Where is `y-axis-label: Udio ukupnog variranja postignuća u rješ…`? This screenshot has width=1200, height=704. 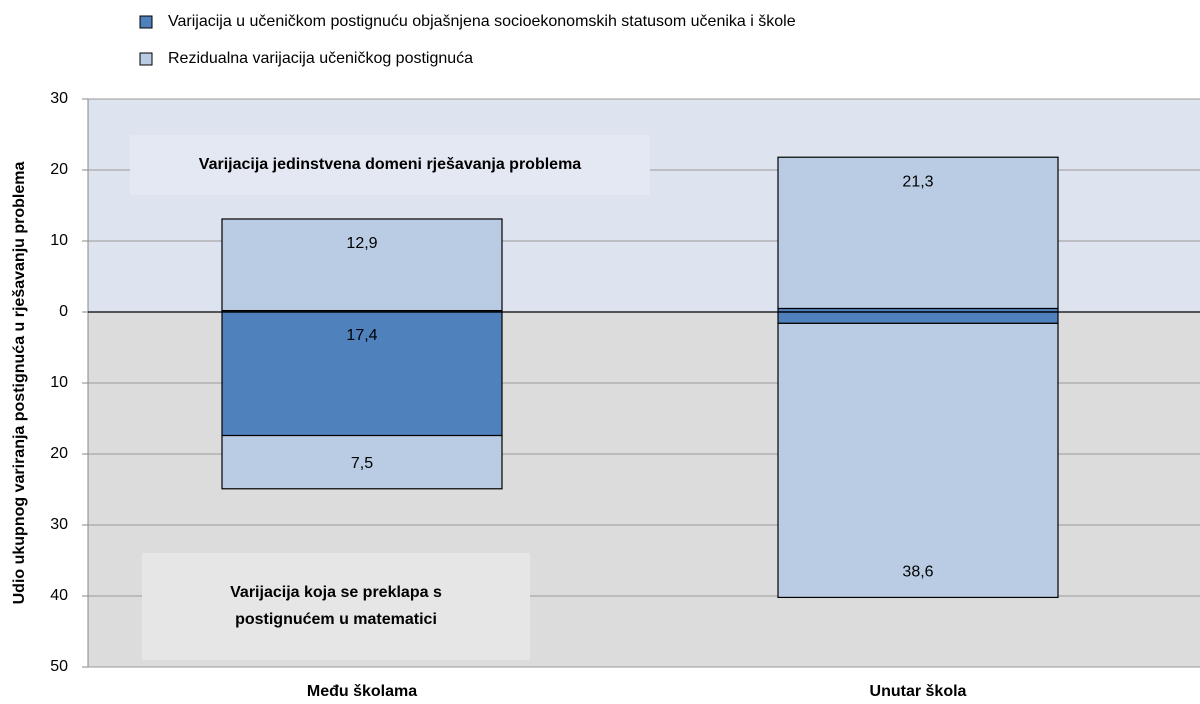
y-axis-label: Udio ukupnog variranja postignuća u rješ… is located at coordinates (19, 383).